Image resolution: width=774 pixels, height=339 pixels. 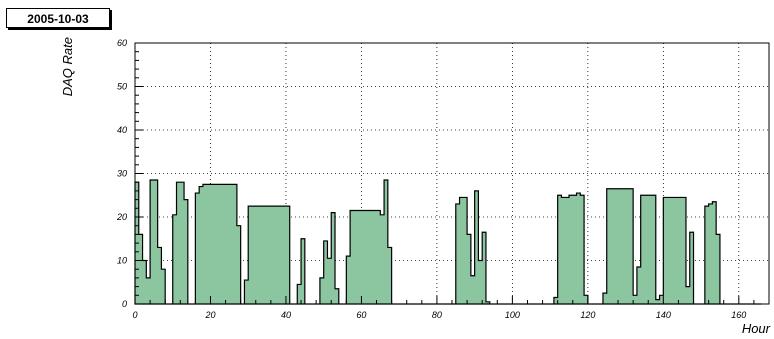 I want to click on x-tick-label: 20, so click(x=209, y=315).